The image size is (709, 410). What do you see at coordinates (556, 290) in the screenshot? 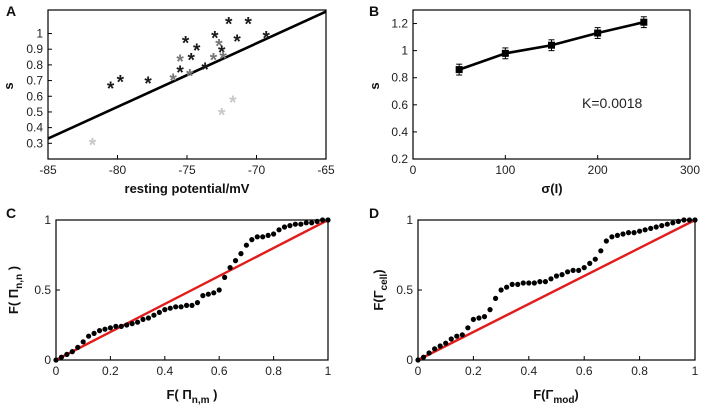
I see `reference-line` at bounding box center [556, 290].